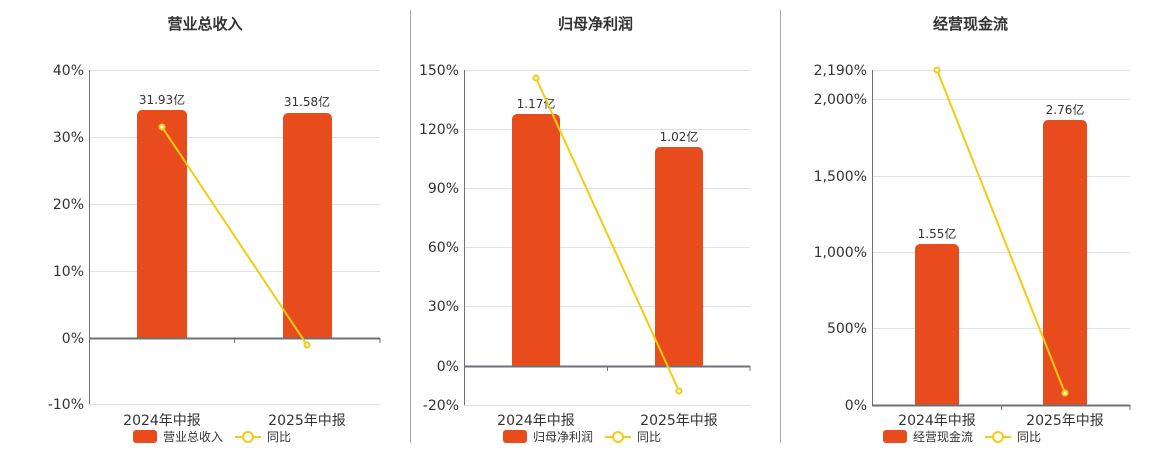 The image size is (1160, 450). I want to click on legend: 归母净利润 同比, so click(582, 436).